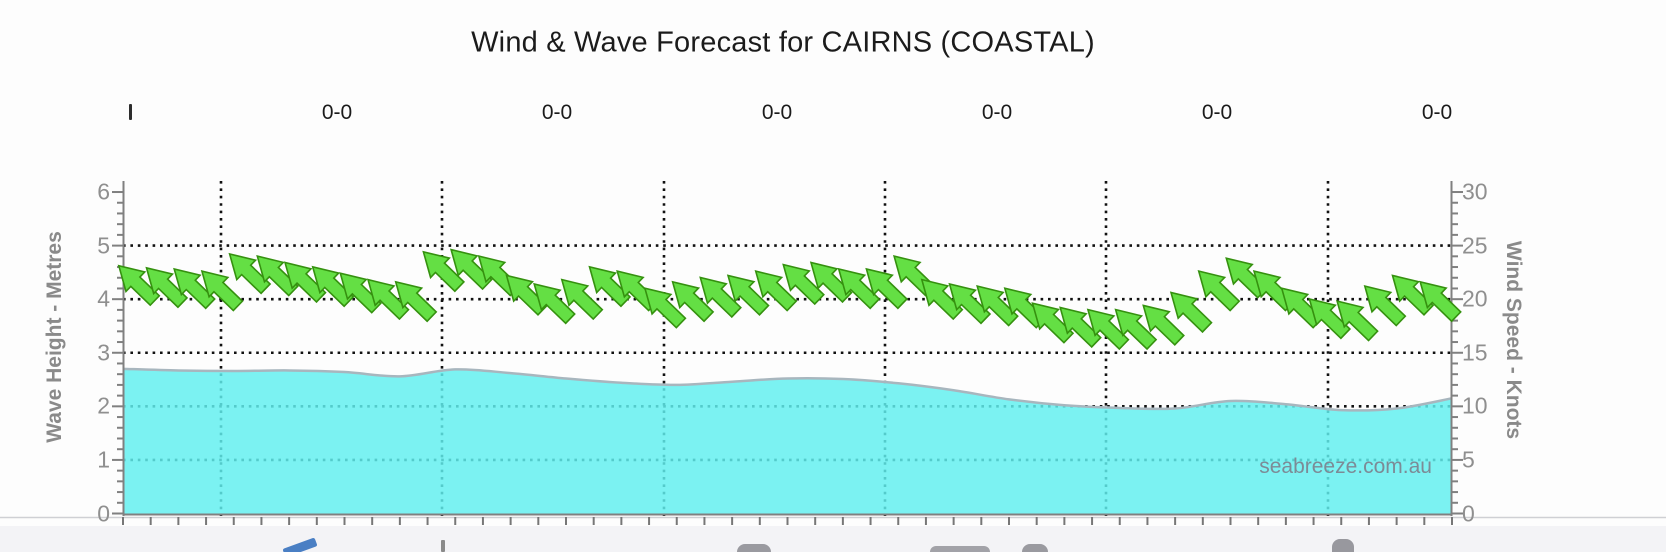 The height and width of the screenshot is (552, 1666). What do you see at coordinates (787, 389) in the screenshot?
I see `wave-height-line` at bounding box center [787, 389].